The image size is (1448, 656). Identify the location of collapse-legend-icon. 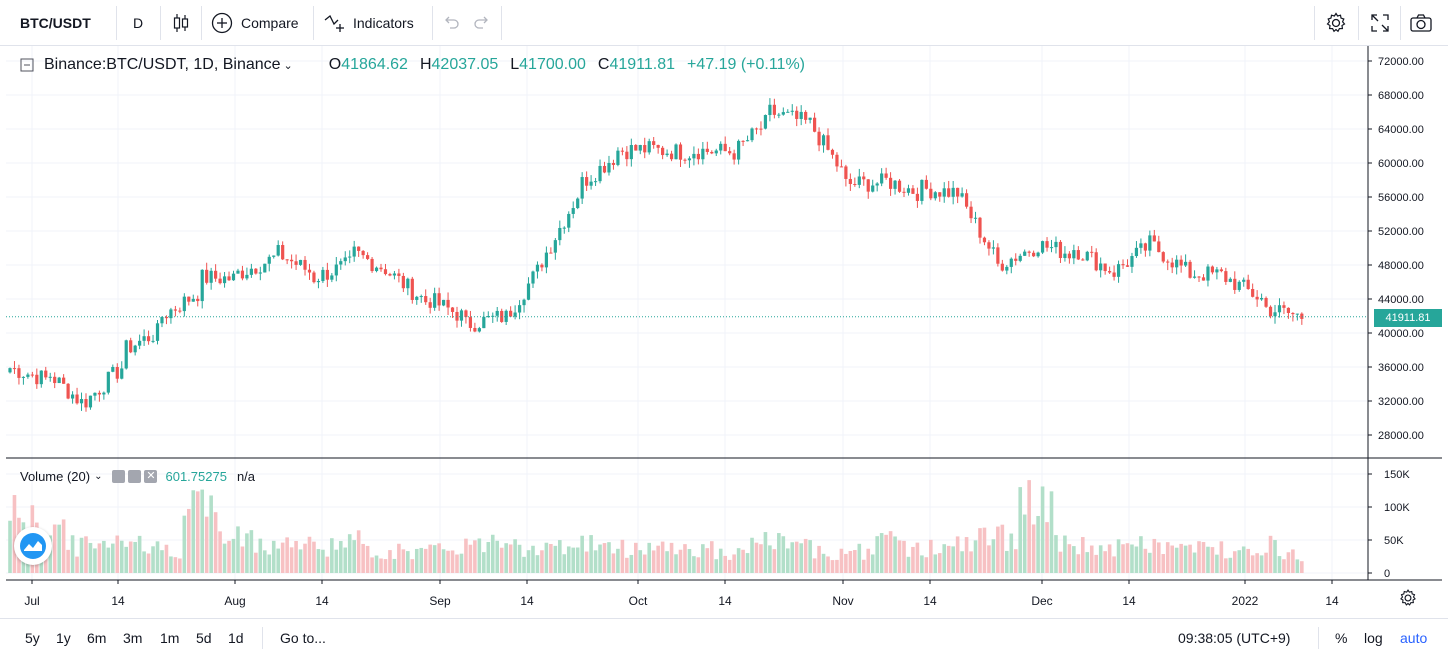
(27, 65).